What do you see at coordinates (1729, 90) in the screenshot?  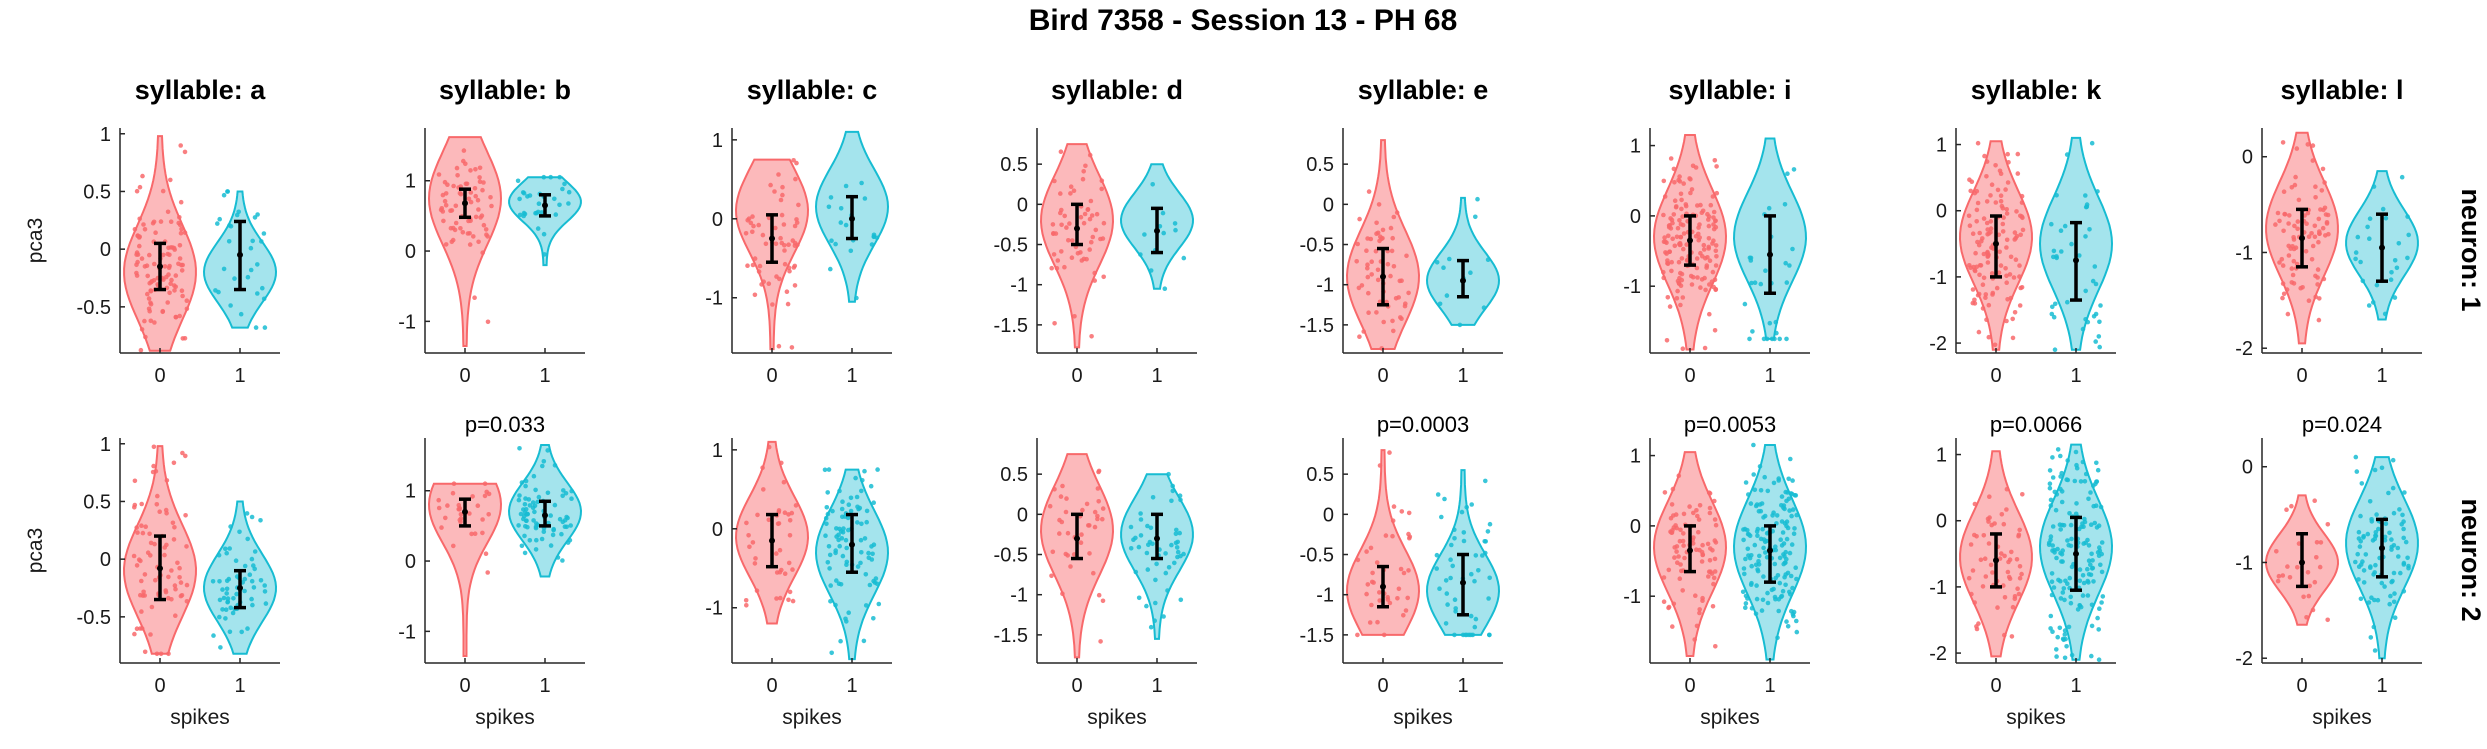 I see `panel-title: syllable: i` at bounding box center [1729, 90].